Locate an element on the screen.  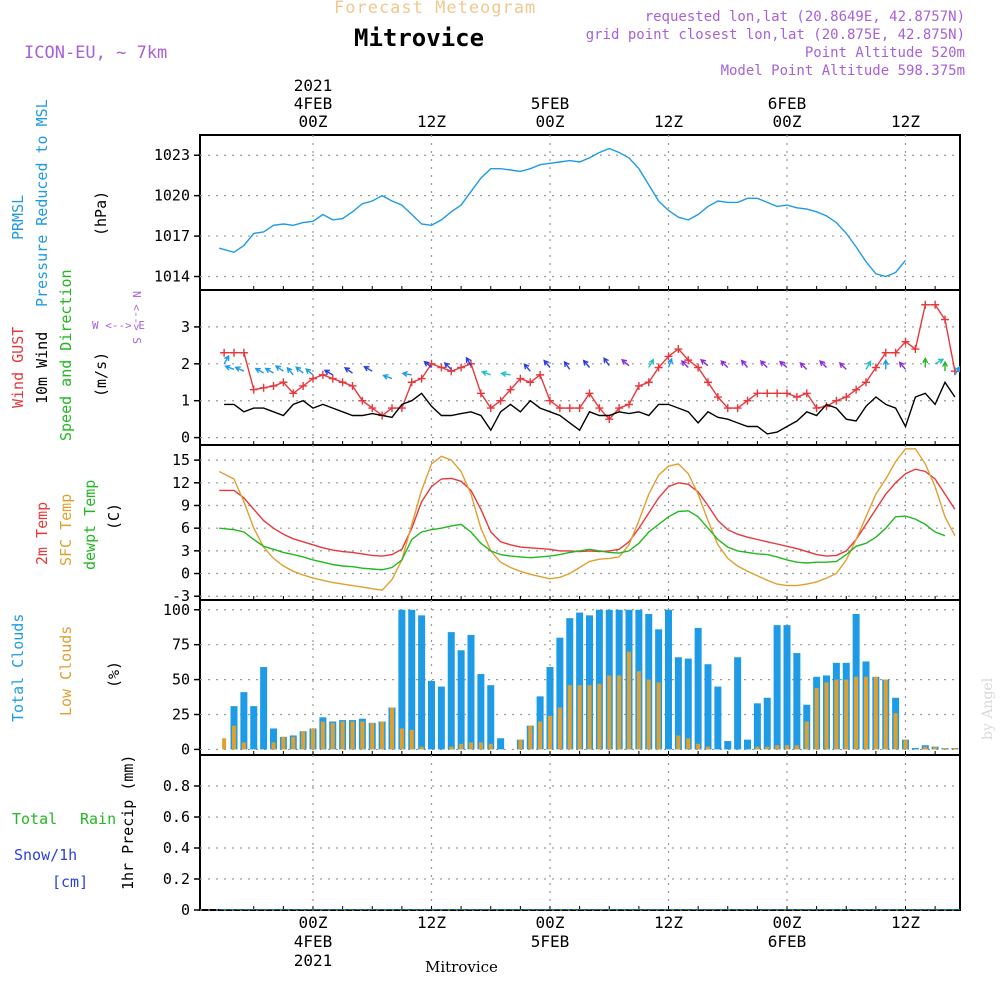
ytick-label-wind: 1 is located at coordinates (185, 401).